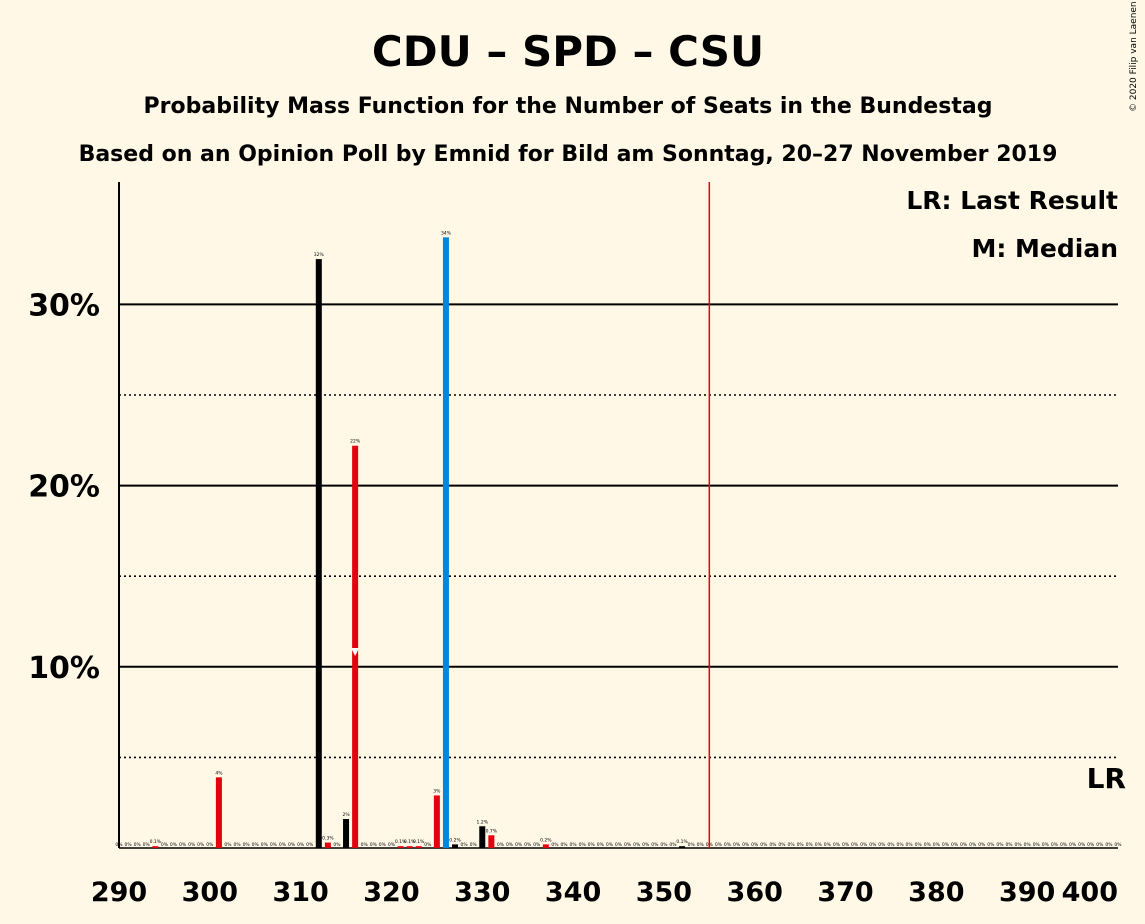 The height and width of the screenshot is (924, 1145). What do you see at coordinates (1082, 845) in the screenshot?
I see `zero-label-seat-396: 0%` at bounding box center [1082, 845].